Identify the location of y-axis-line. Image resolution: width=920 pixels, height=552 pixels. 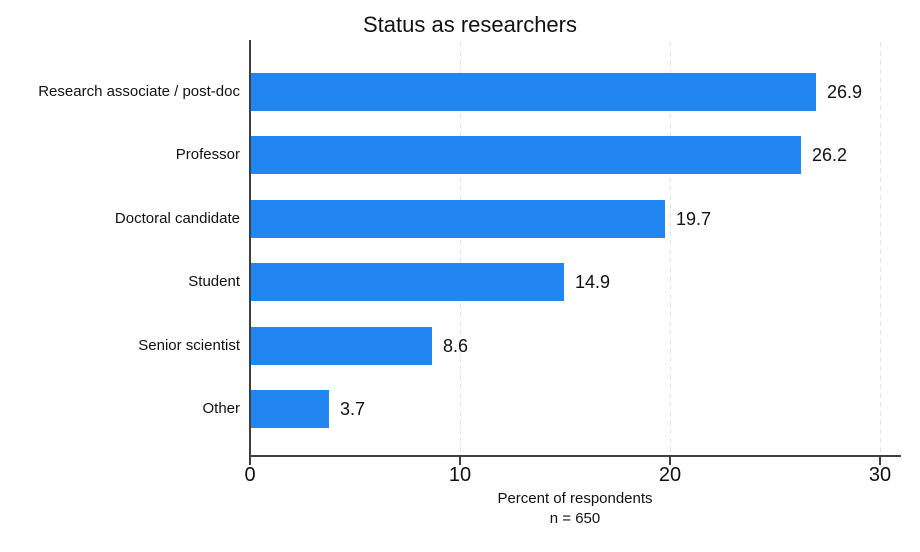
(250, 248).